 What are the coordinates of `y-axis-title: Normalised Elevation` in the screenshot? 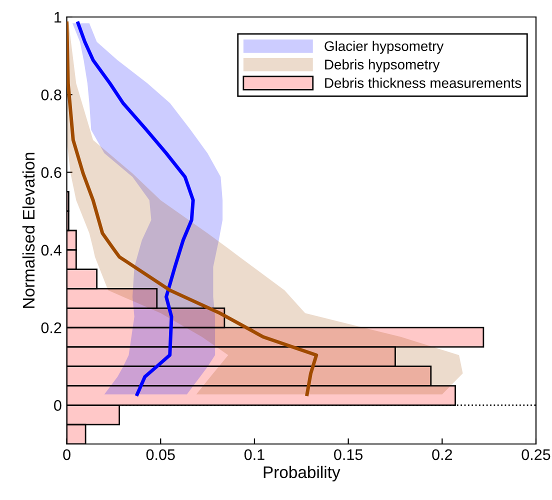 It's located at (28, 230).